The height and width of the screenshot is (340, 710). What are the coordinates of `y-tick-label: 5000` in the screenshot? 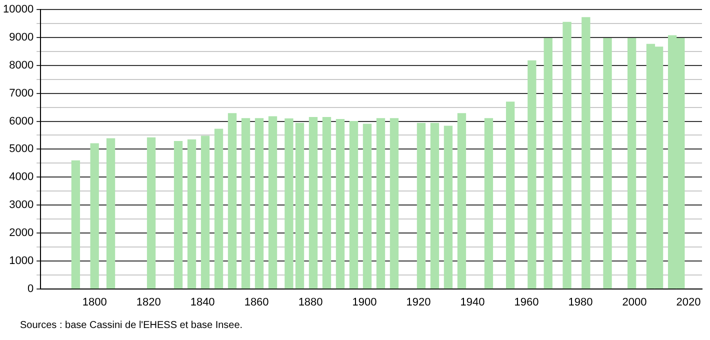 It's located at (21, 149).